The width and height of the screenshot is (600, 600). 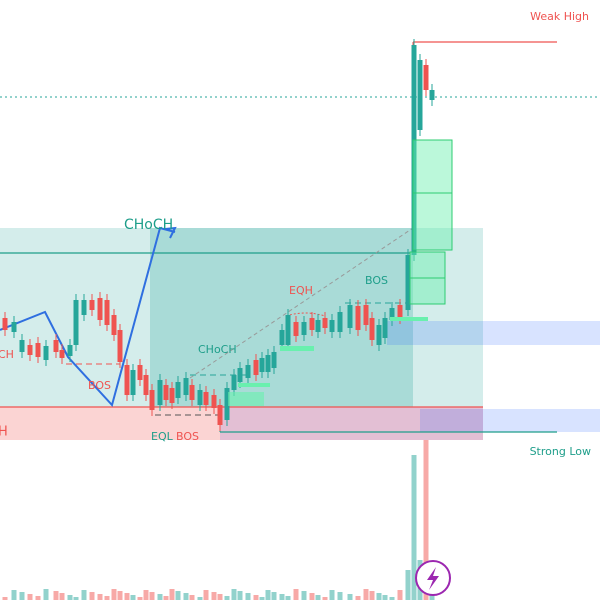 I want to click on zigzag-arrow, so click(x=170, y=232).